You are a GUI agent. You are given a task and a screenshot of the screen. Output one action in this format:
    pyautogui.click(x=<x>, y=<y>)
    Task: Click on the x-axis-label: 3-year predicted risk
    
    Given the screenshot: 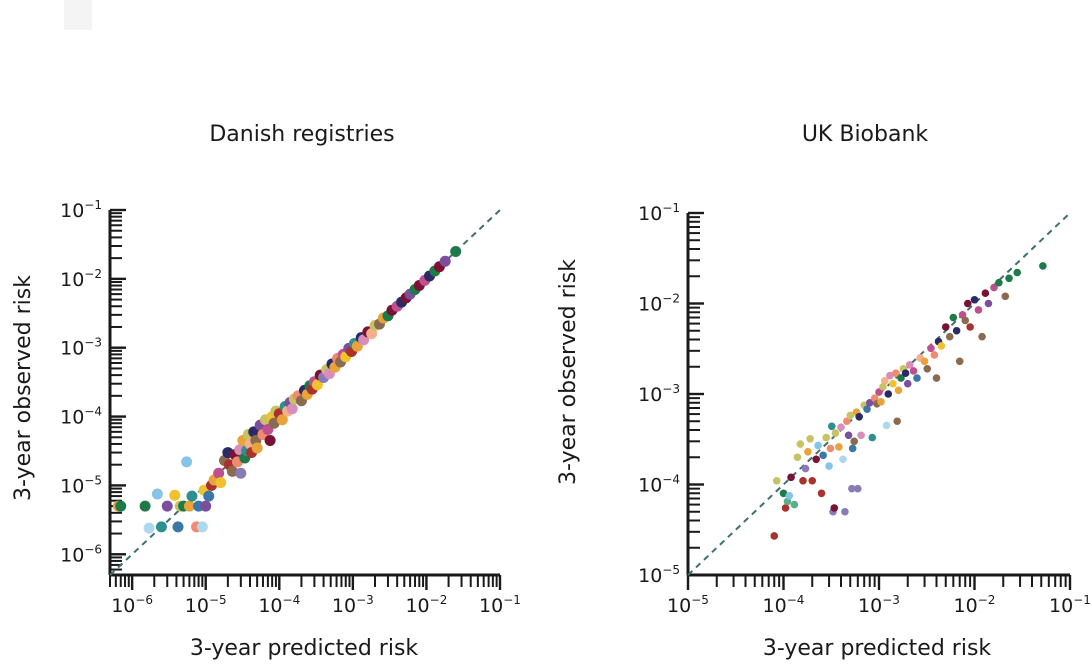 What is the action you would take?
    pyautogui.click(x=304, y=648)
    